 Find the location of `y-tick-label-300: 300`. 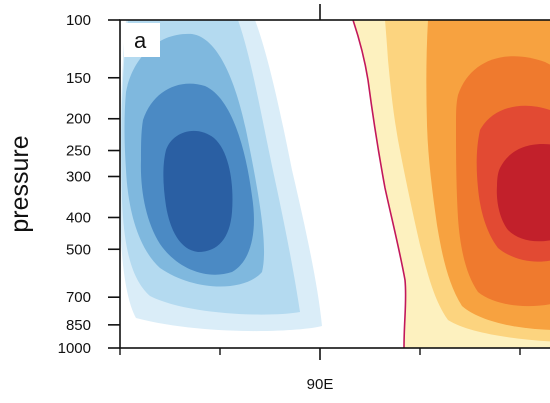

y-tick-label-300: 300 is located at coordinates (78, 176).